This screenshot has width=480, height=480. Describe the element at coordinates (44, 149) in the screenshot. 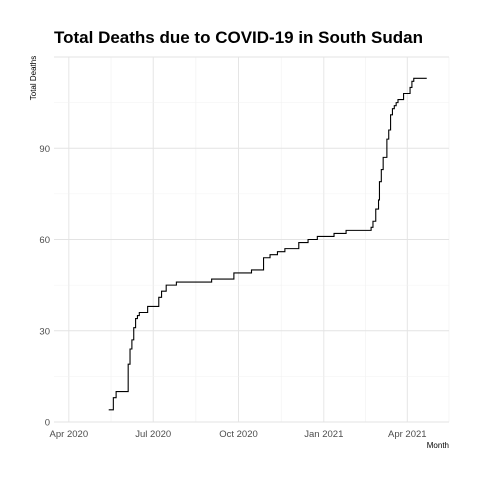

I see `y-tick-label: 90` at that location.